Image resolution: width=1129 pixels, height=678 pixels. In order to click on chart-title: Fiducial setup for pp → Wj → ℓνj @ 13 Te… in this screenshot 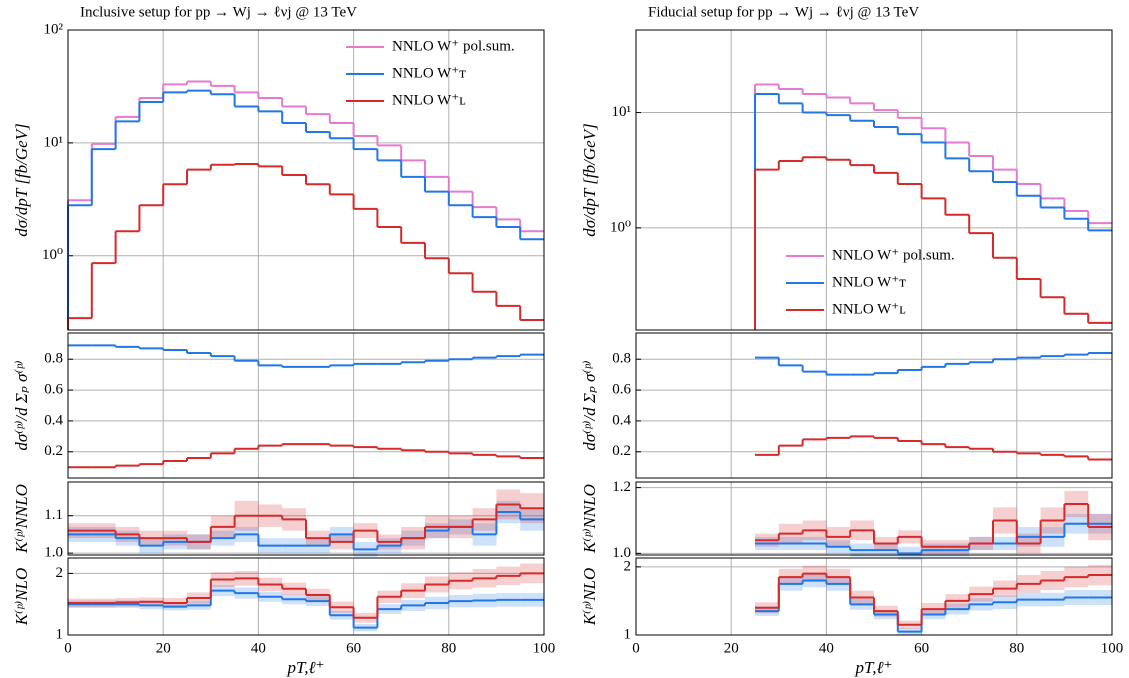, I will do `click(783, 12)`.